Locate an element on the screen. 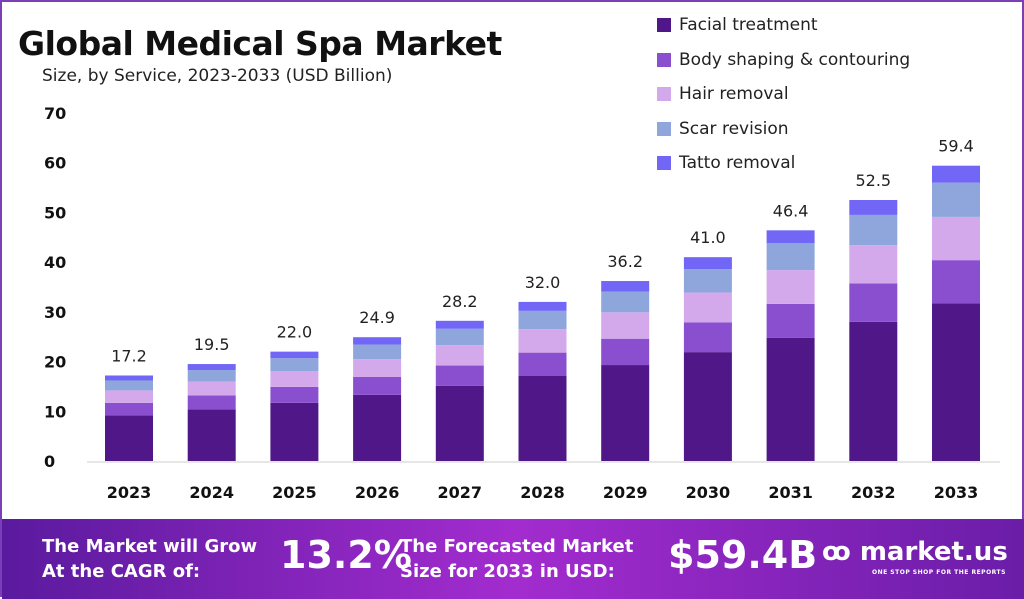  x-tick-label: 2023 is located at coordinates (129, 492).